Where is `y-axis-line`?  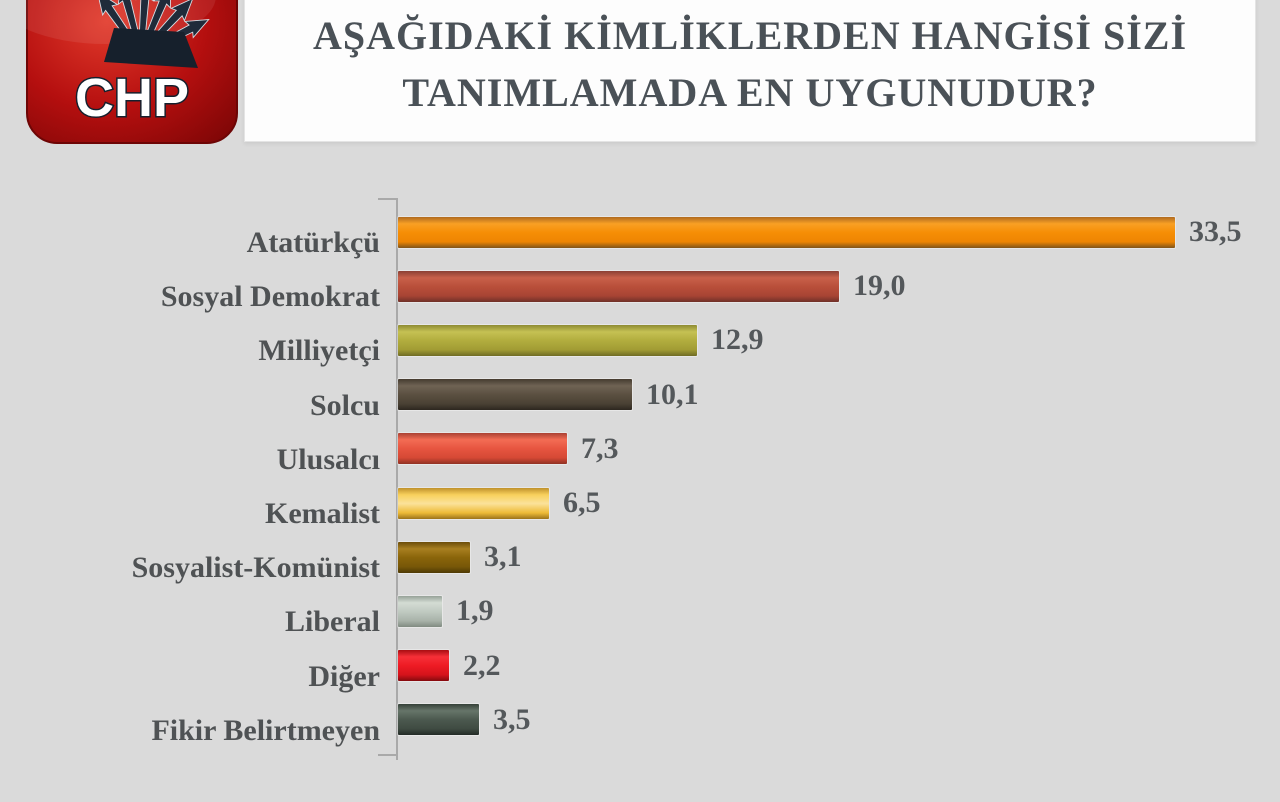 y-axis-line is located at coordinates (397, 479).